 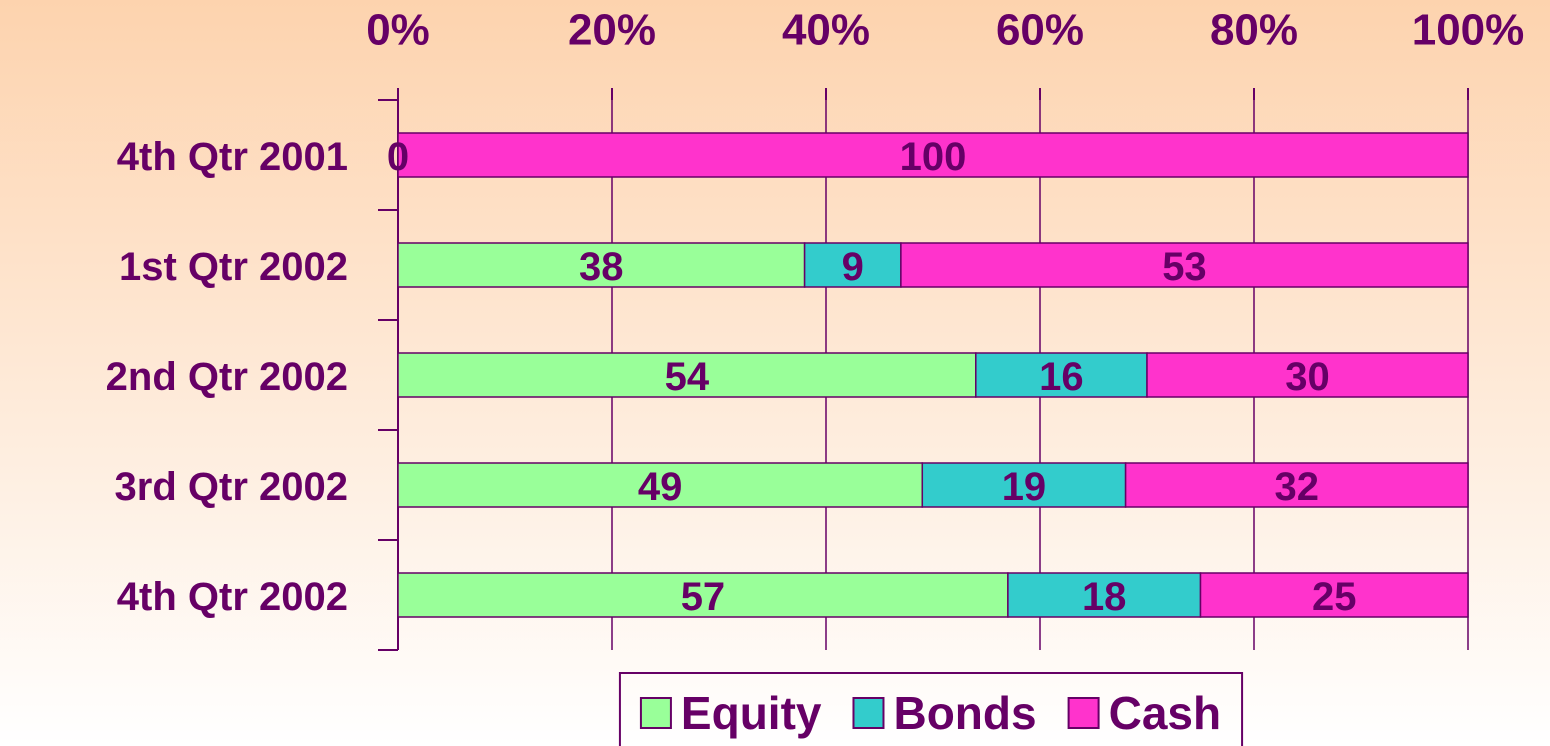 I want to click on data-label: 57, so click(x=703, y=597).